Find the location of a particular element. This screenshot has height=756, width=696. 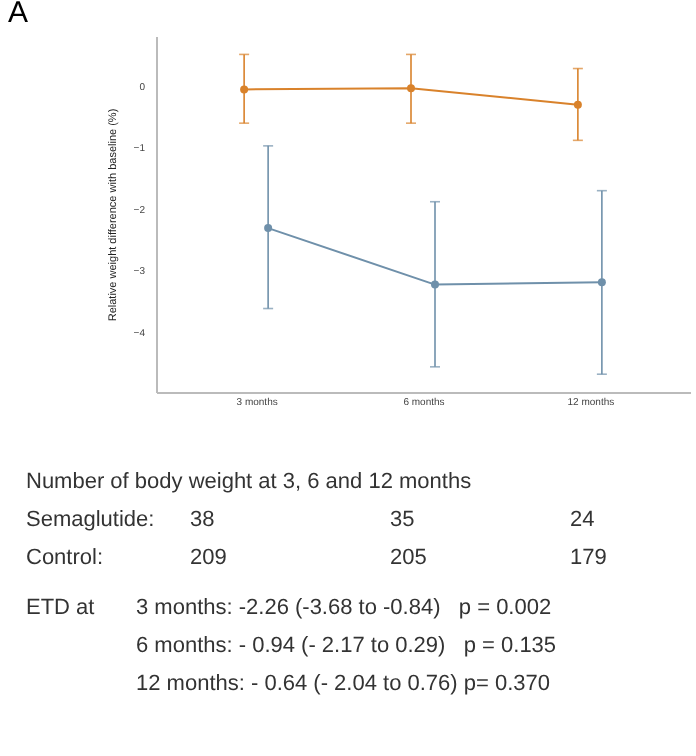

text: 12 months: - 0.64 (- 2.04 to 0.76) p= 0.370 is located at coordinates (344, 685).